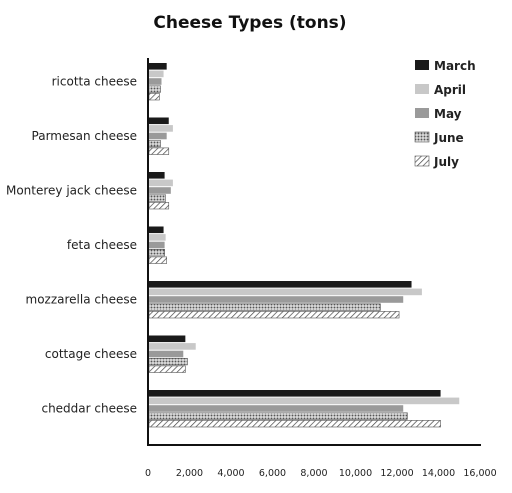 The height and width of the screenshot is (493, 512). What do you see at coordinates (455, 66) in the screenshot?
I see `legend-label-march: March` at bounding box center [455, 66].